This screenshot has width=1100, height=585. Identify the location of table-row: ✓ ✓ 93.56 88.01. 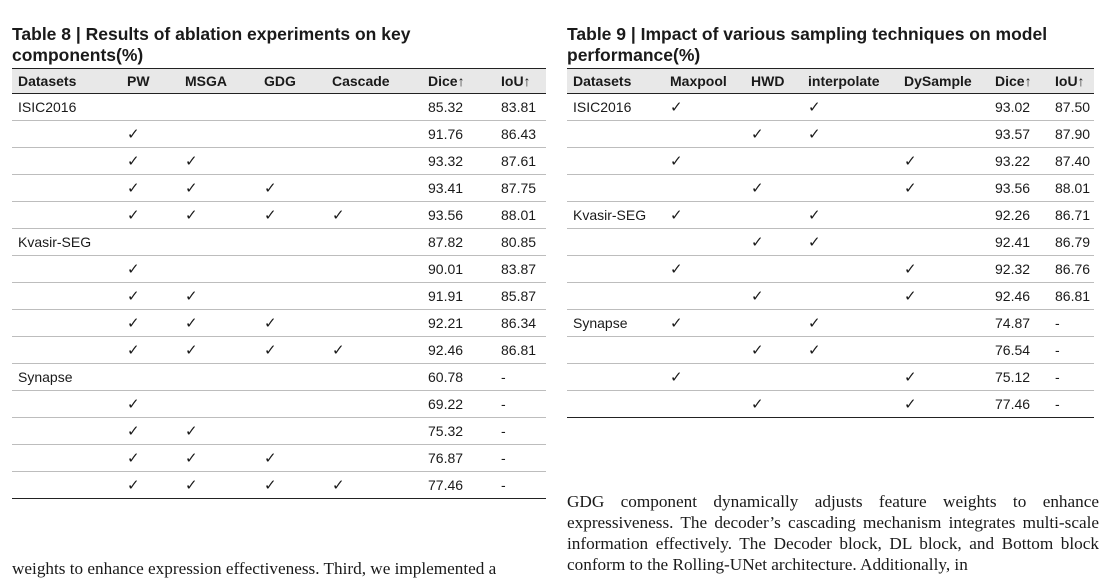
(830, 188).